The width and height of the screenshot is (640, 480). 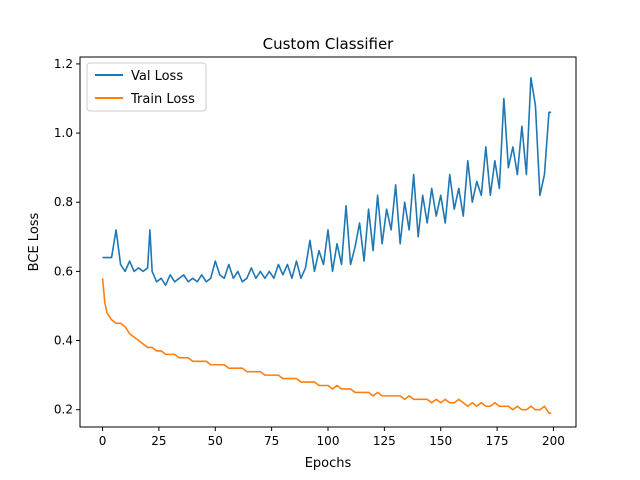 I want to click on y-tick-label: 1.0, so click(x=63, y=133).